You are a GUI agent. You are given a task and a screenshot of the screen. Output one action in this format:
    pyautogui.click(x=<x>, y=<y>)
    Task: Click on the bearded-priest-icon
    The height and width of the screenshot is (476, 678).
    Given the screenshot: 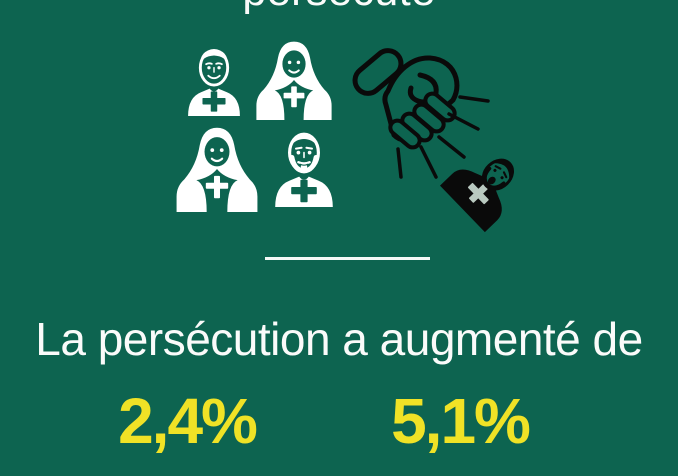 What is the action you would take?
    pyautogui.click(x=304, y=170)
    